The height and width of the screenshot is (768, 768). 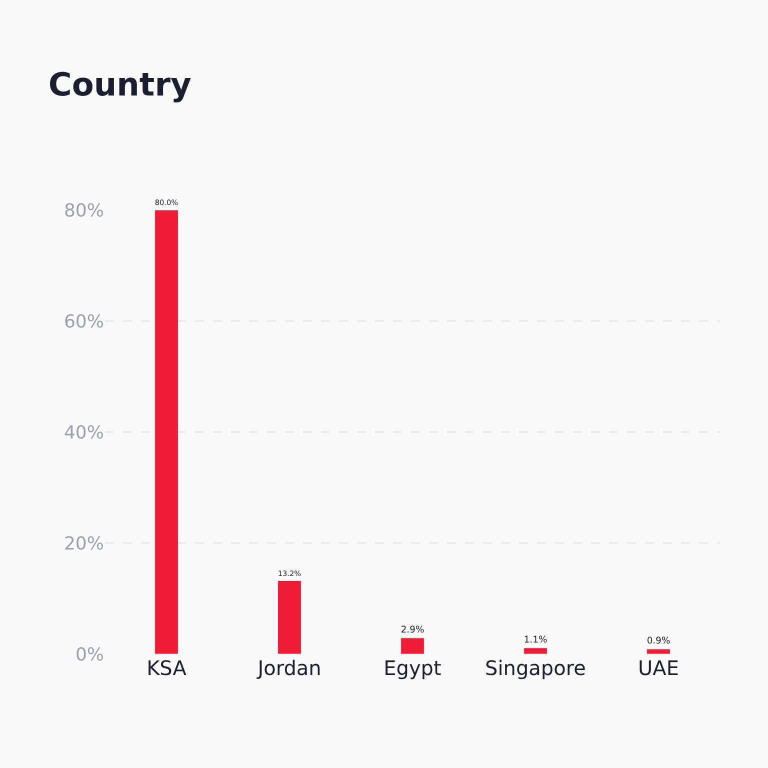 What do you see at coordinates (120, 85) in the screenshot?
I see `chart-title: Country` at bounding box center [120, 85].